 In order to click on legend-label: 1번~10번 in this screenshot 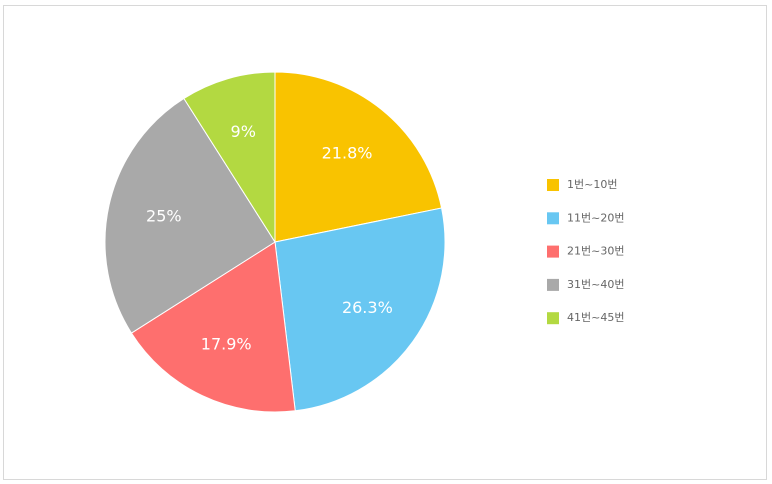, I will do `click(592, 184)`.